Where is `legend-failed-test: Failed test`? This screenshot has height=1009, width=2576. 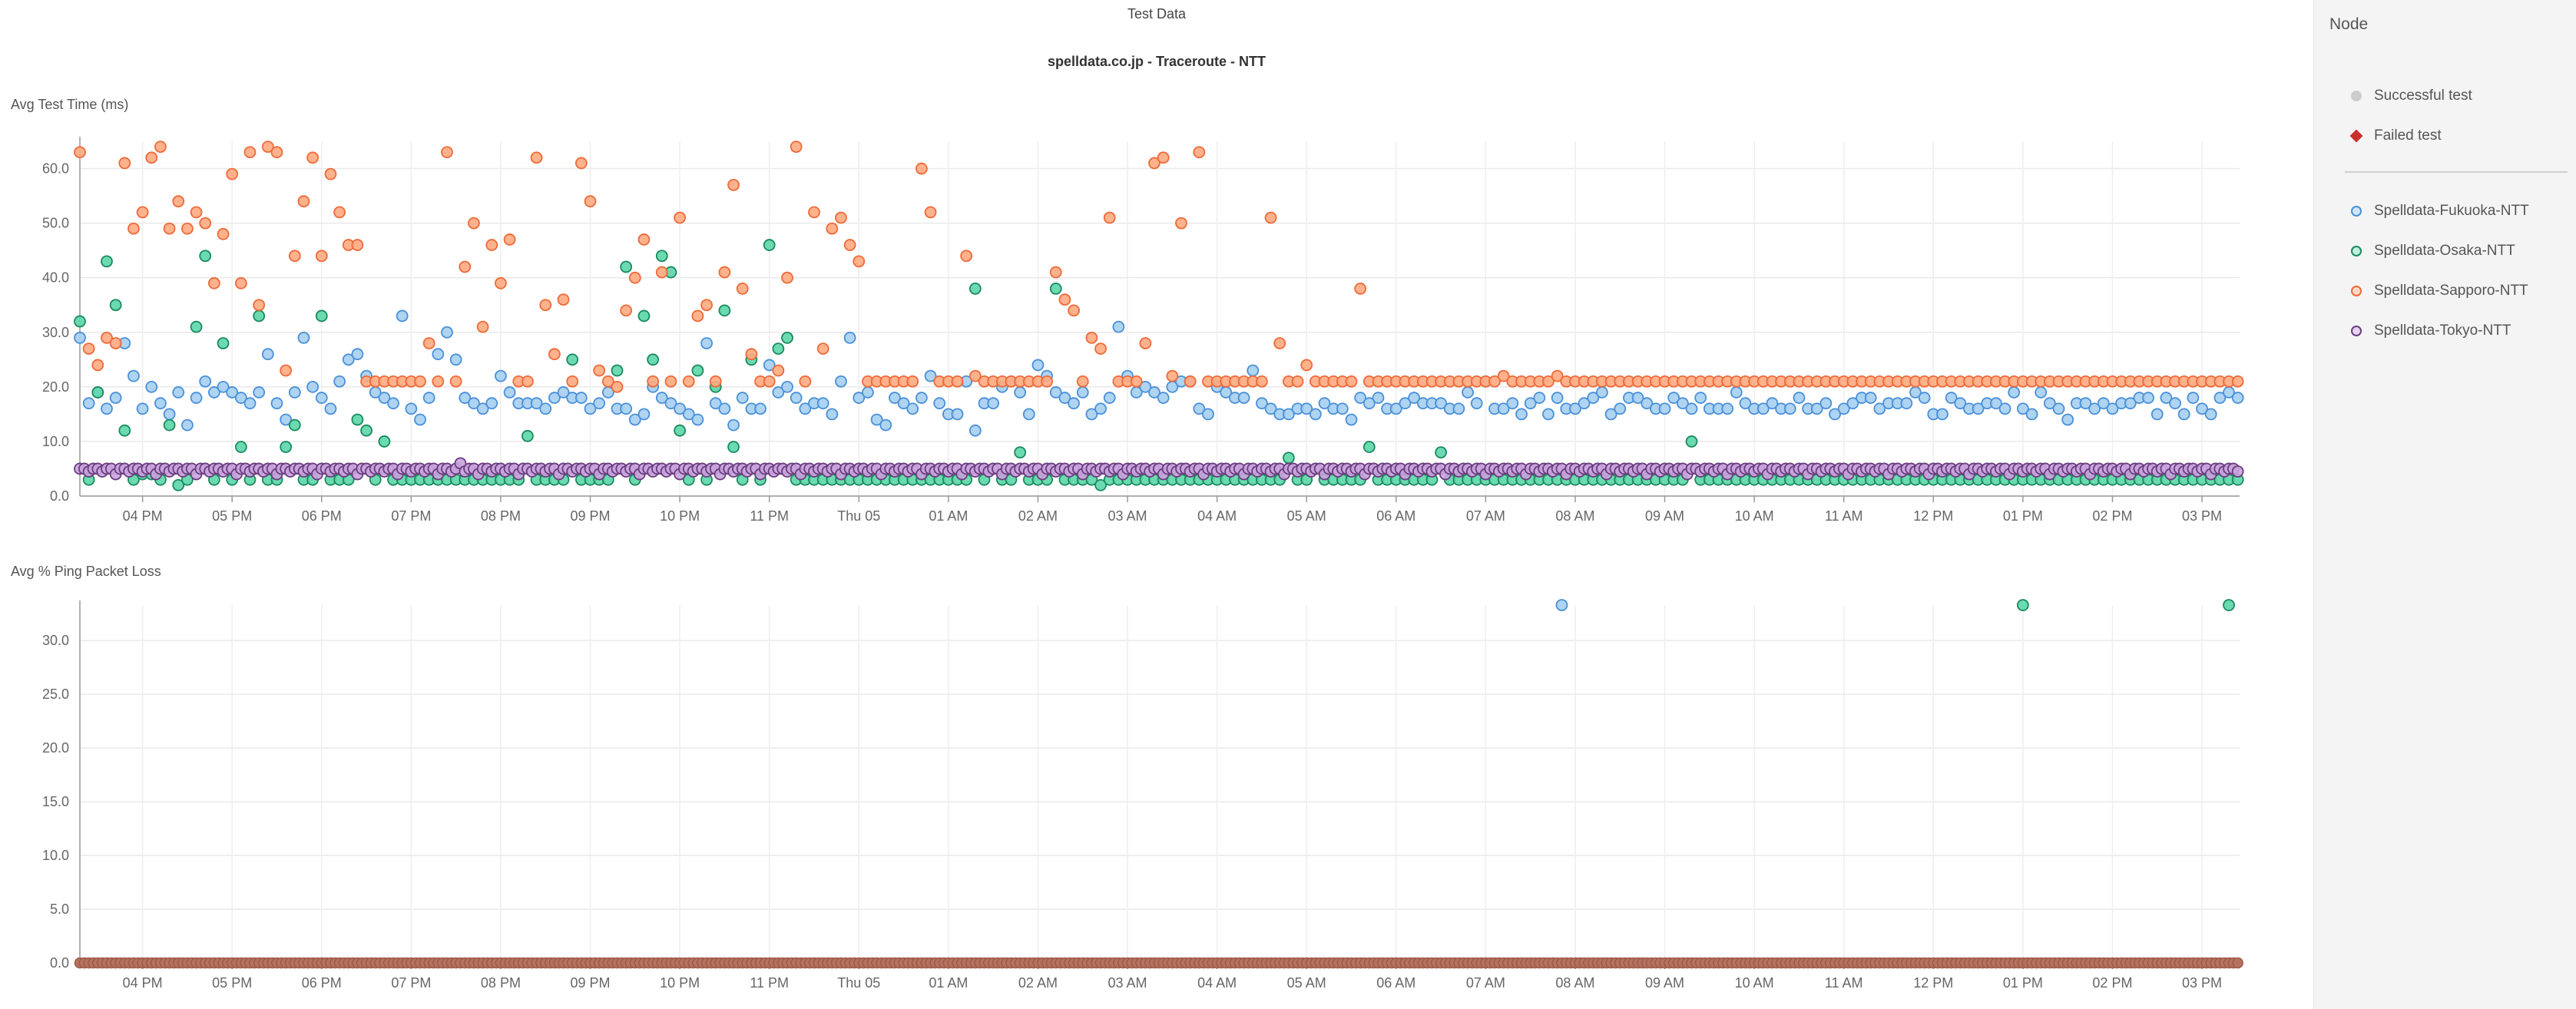 legend-failed-test: Failed test is located at coordinates (2395, 135).